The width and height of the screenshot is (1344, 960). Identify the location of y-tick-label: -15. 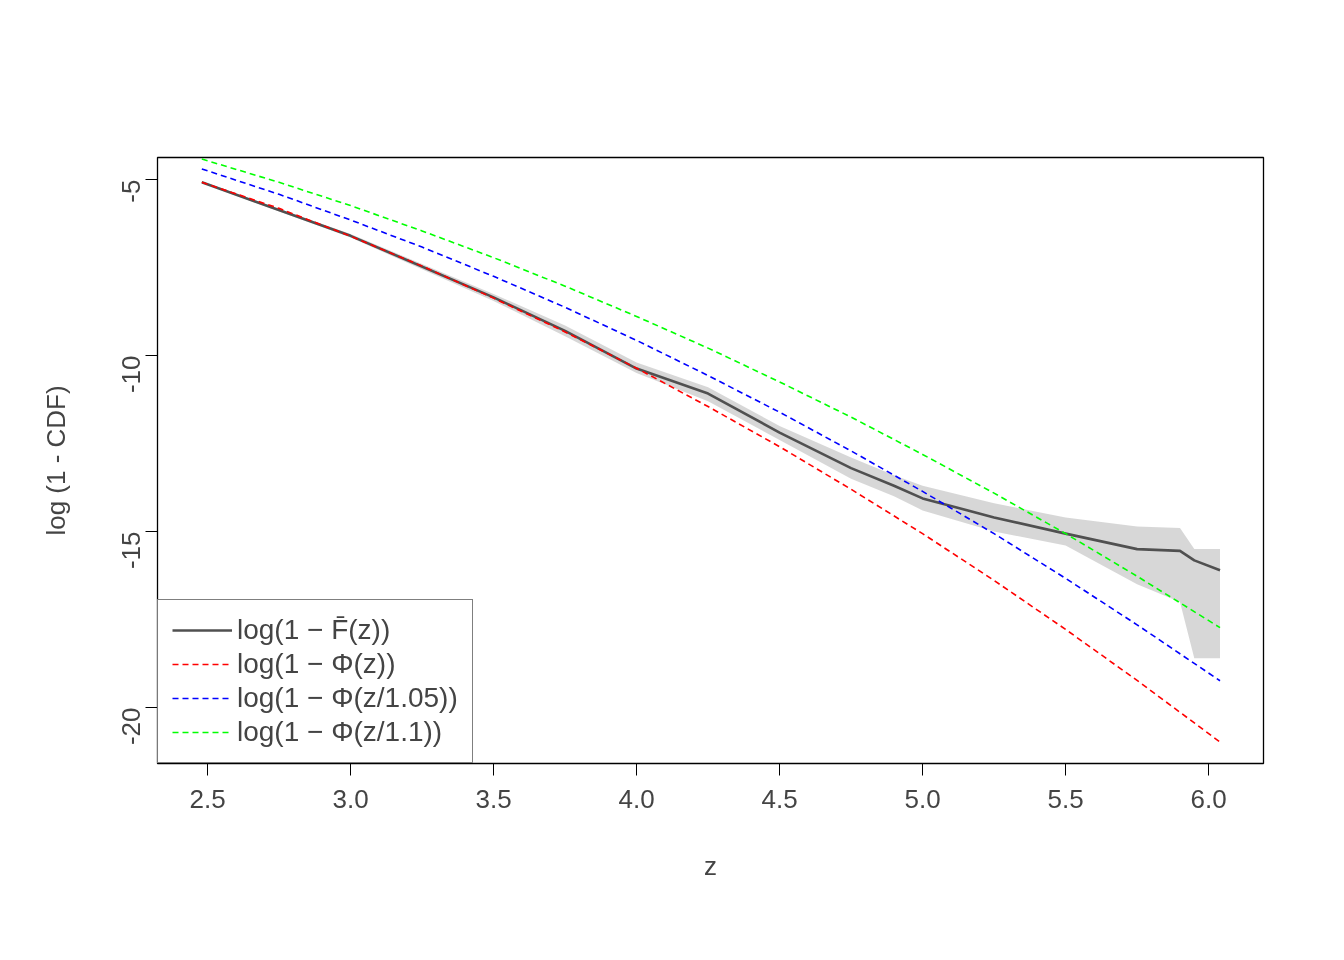
(131, 550).